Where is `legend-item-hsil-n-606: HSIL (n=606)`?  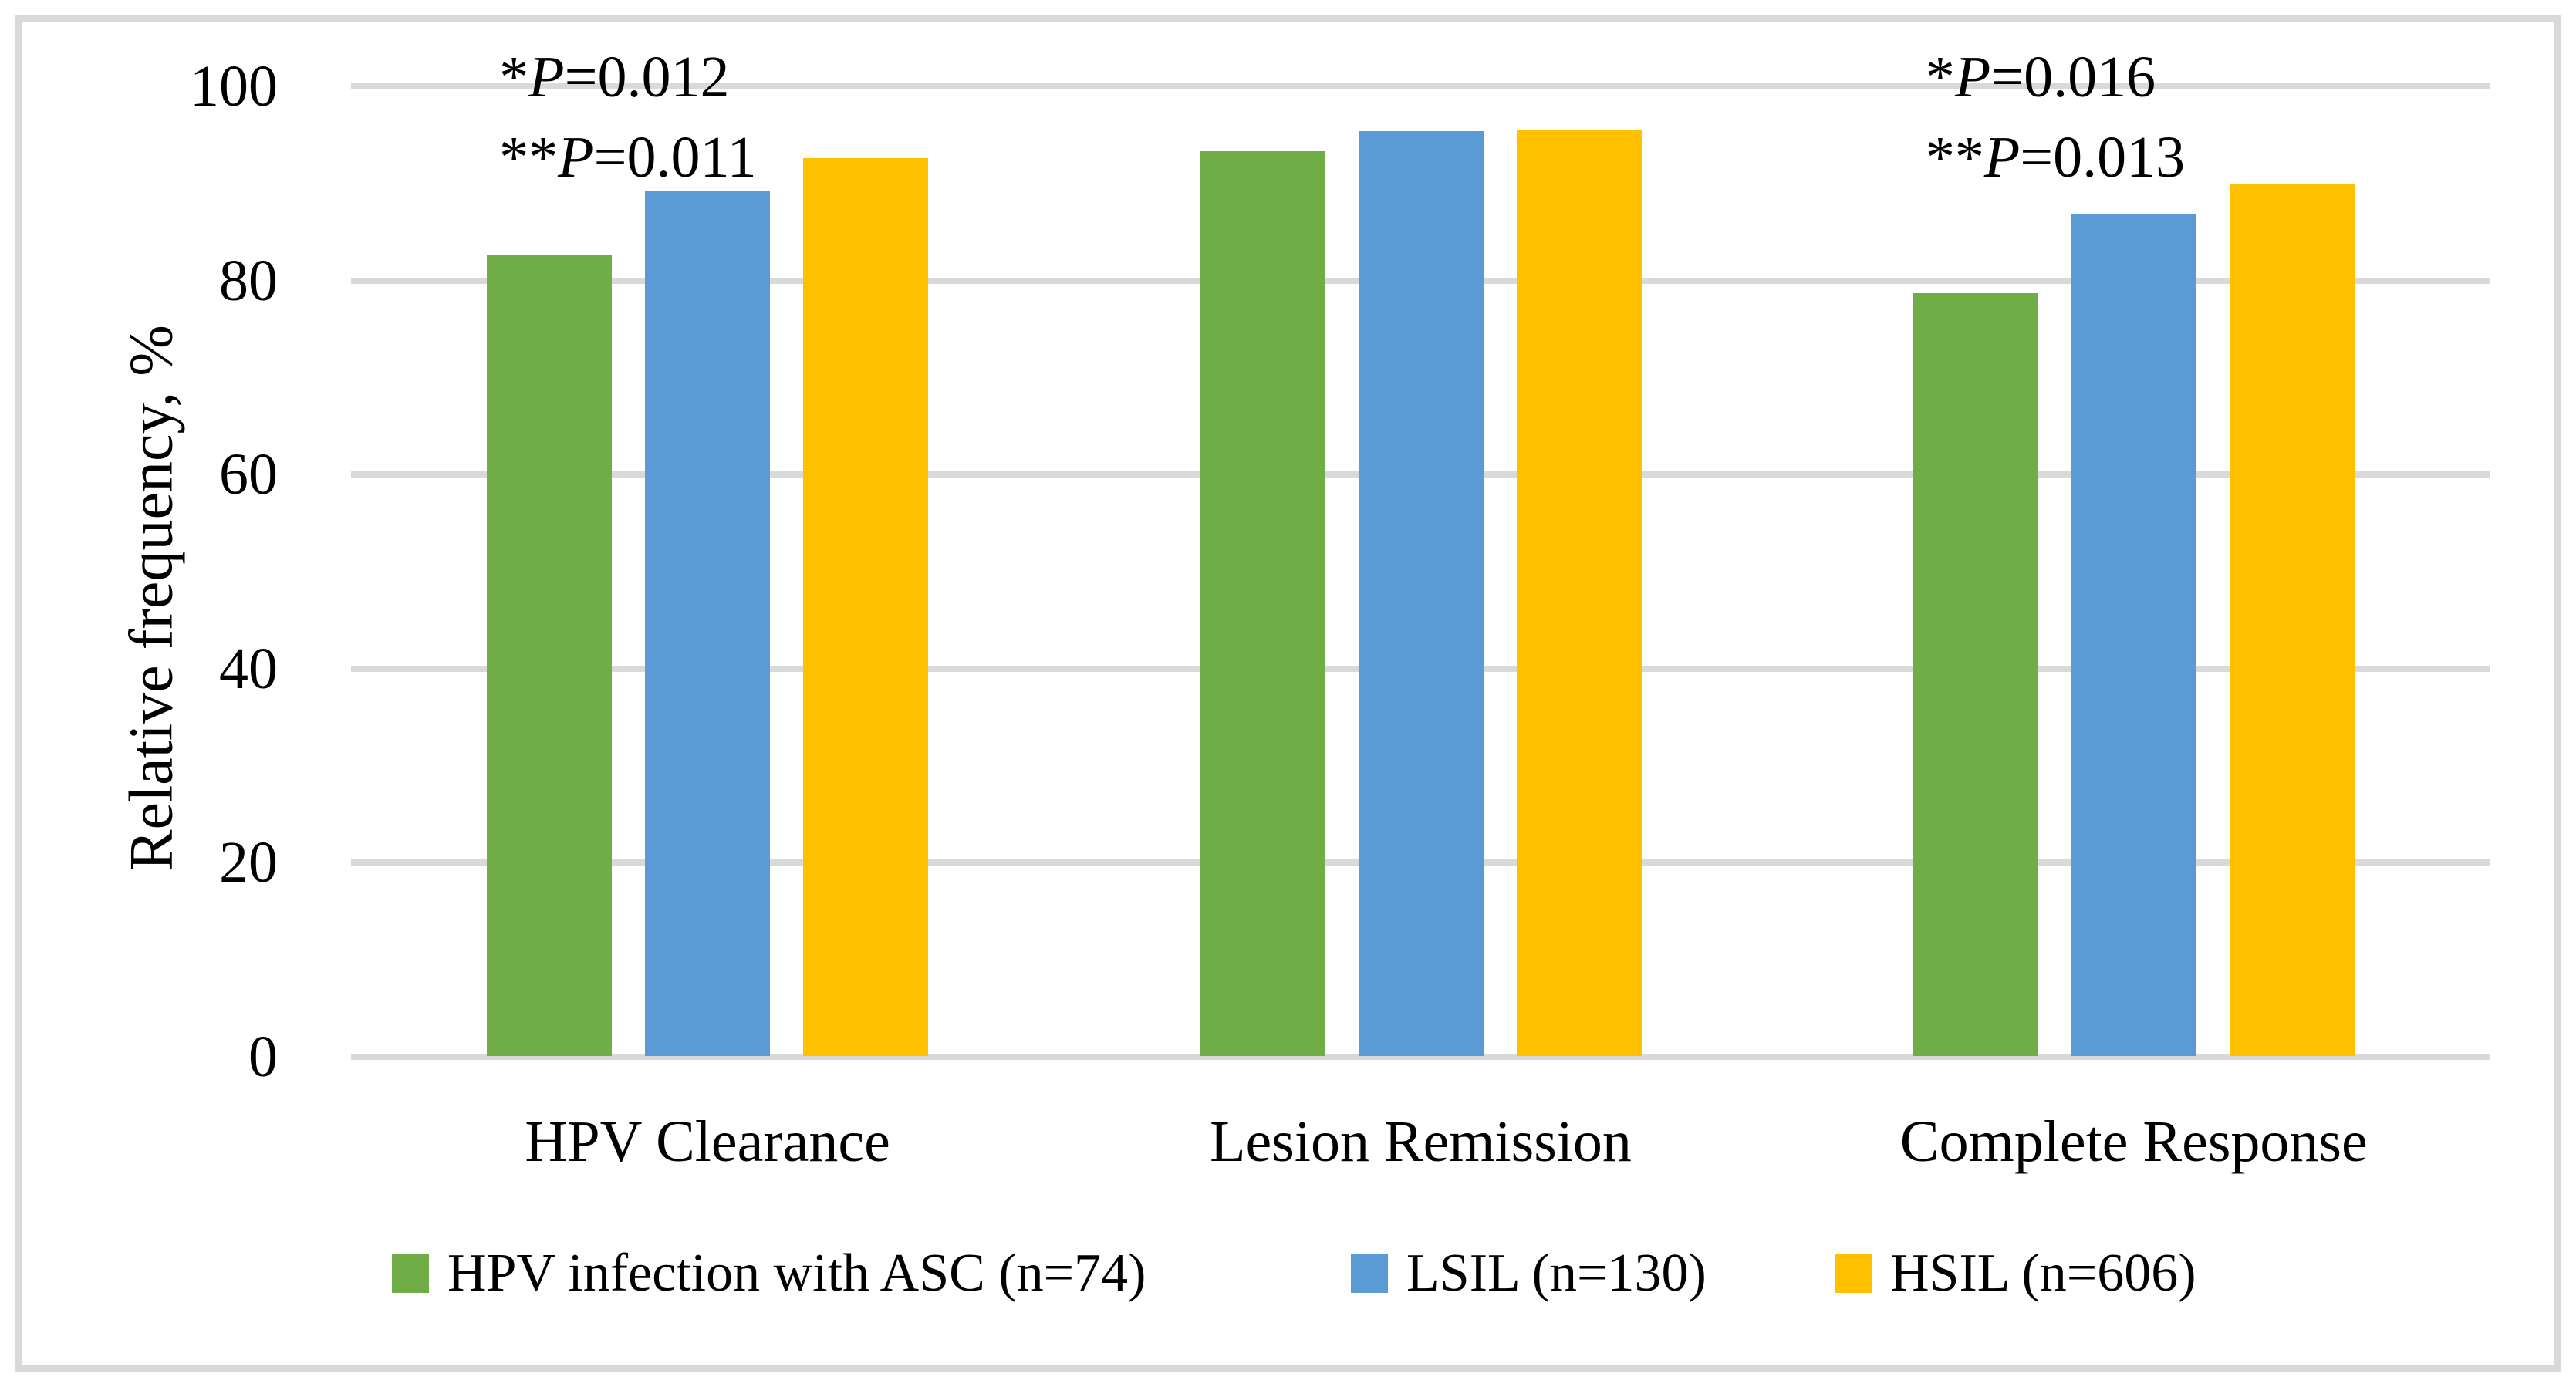 legend-item-hsil-n-606: HSIL (n=606) is located at coordinates (2016, 1273).